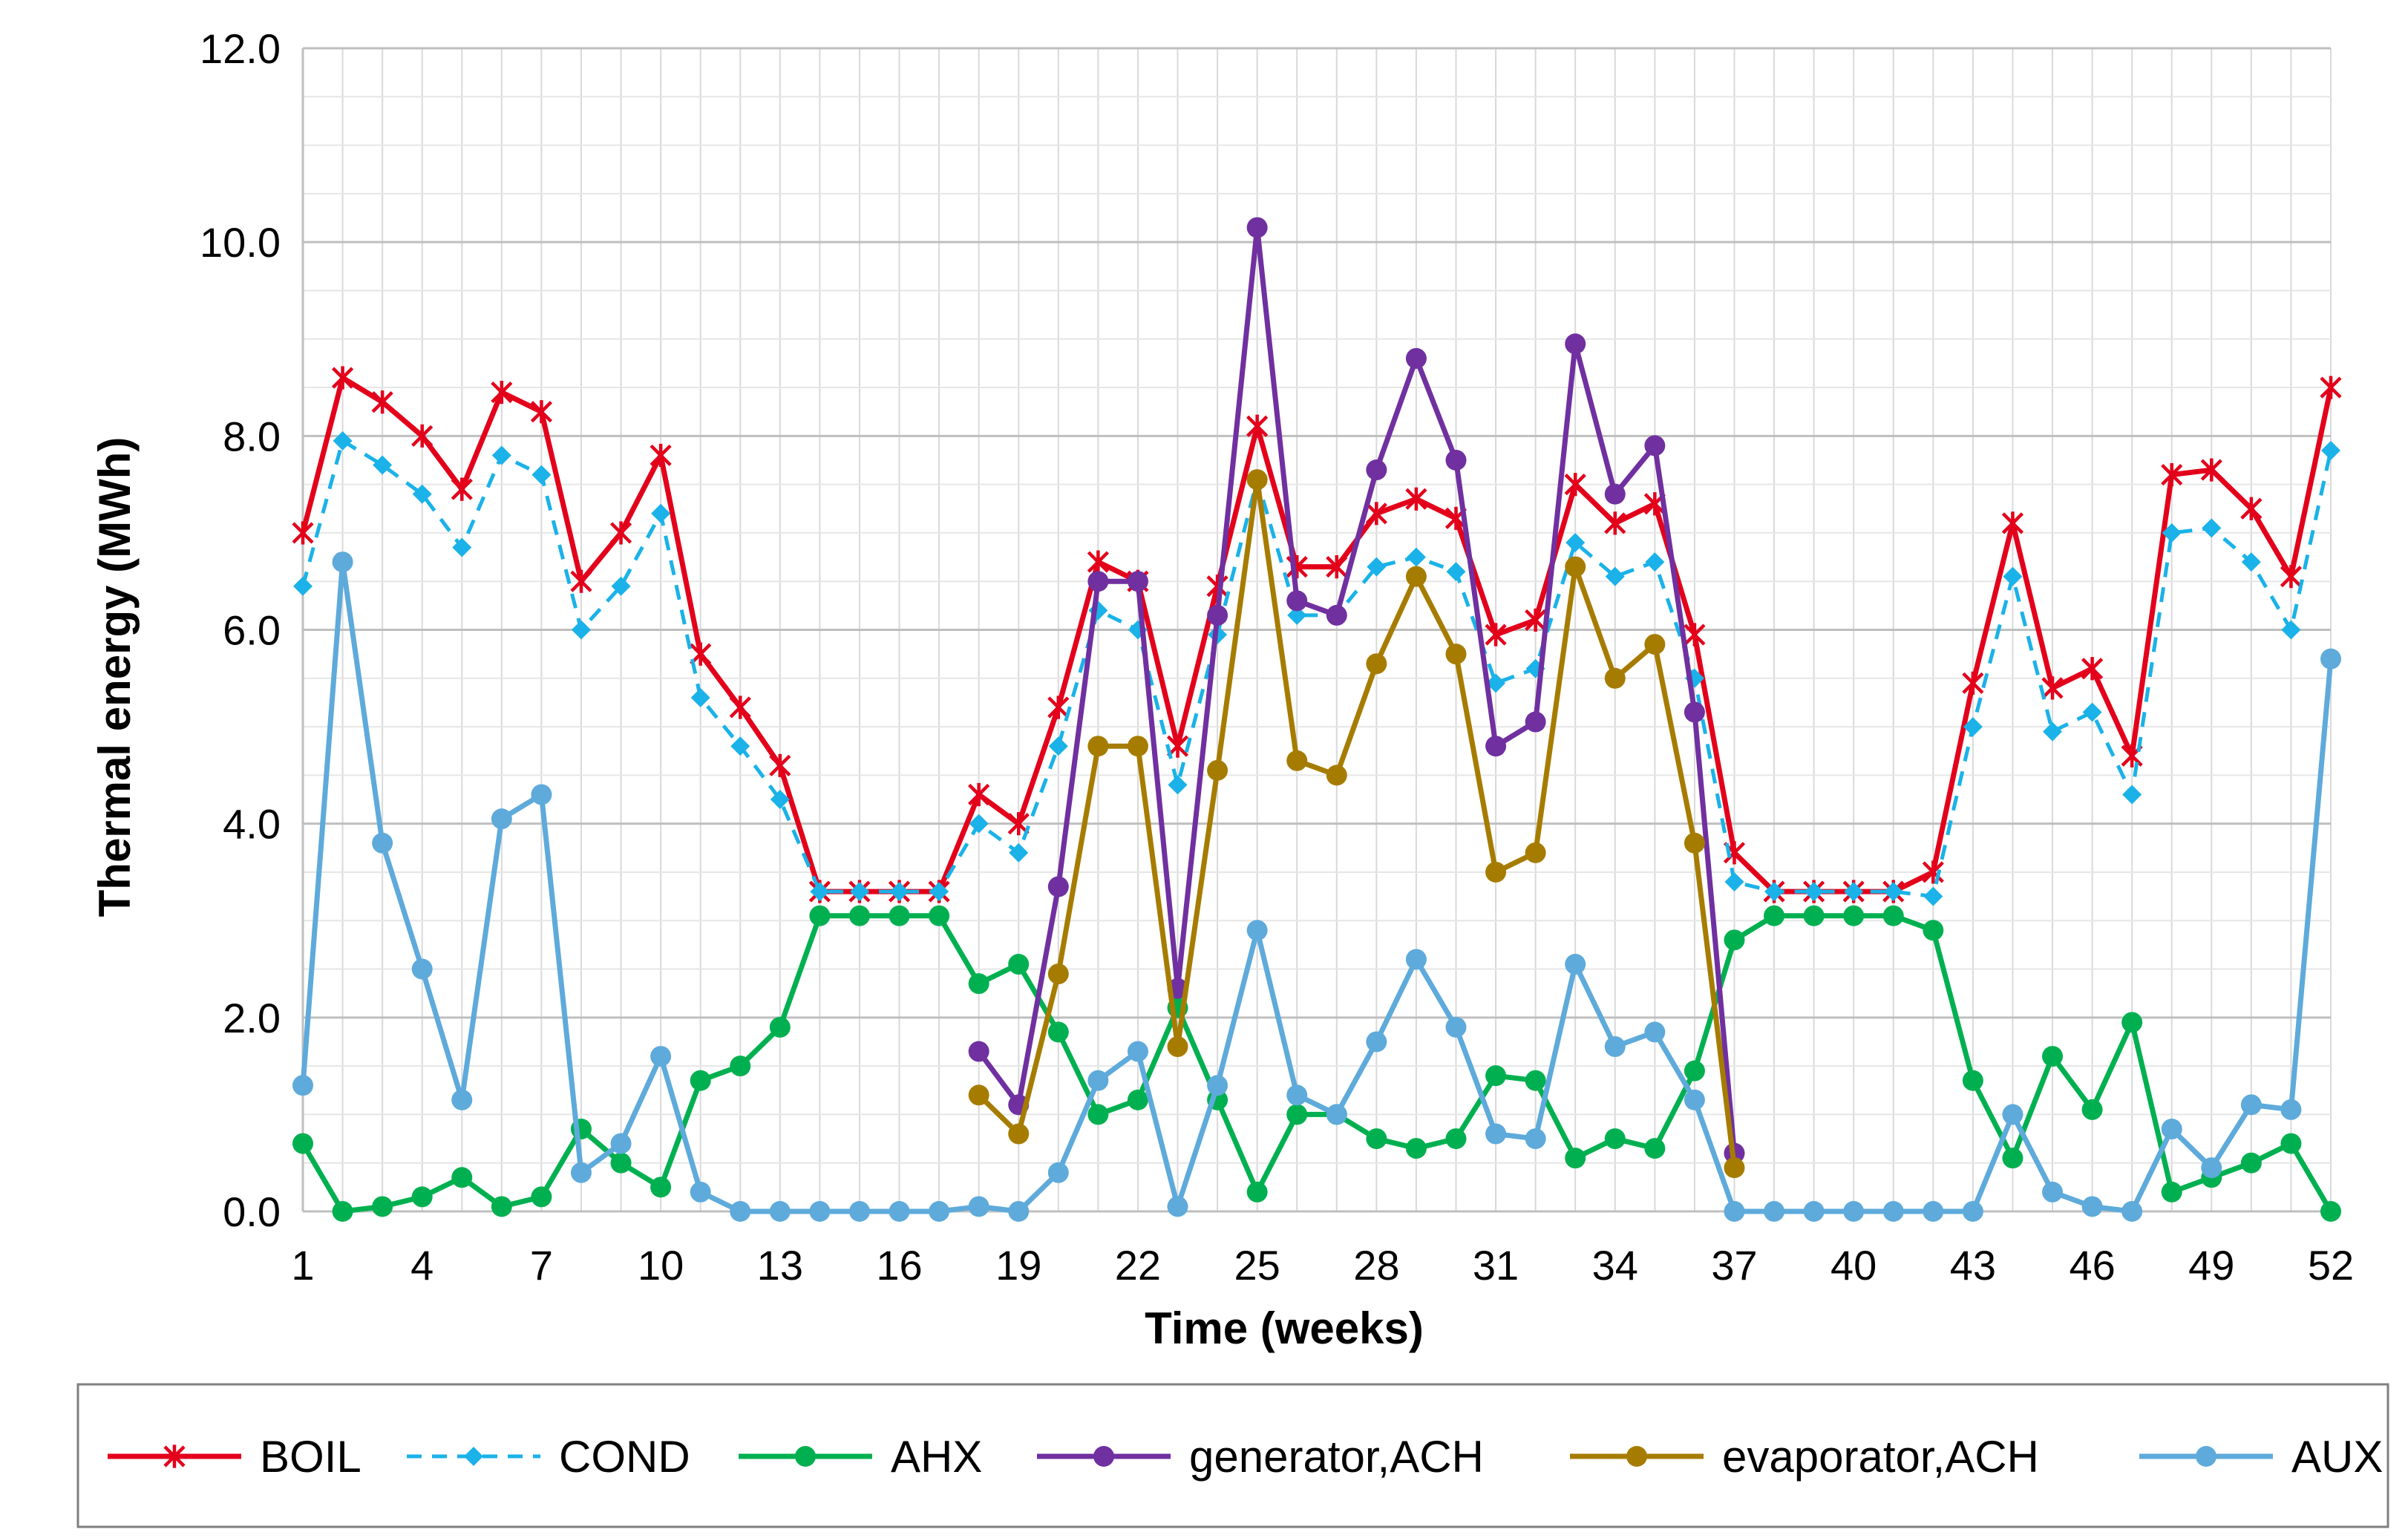 The width and height of the screenshot is (2408, 1538). Describe the element at coordinates (252, 824) in the screenshot. I see `y-tick-label: 4.0` at that location.